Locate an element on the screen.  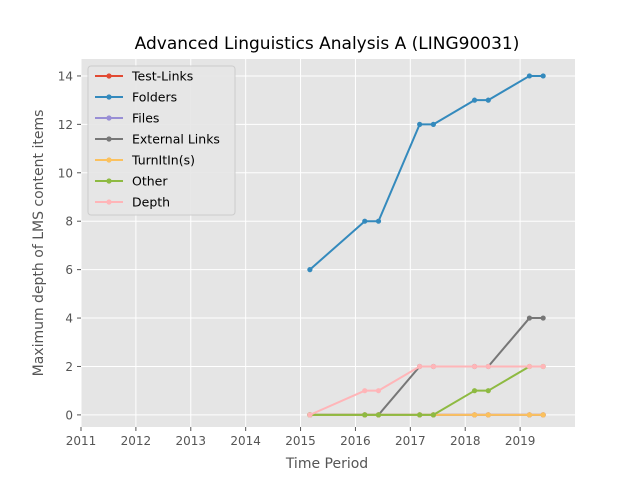
y-axis-label: Maximum depth of LMS content items is located at coordinates (39, 243).